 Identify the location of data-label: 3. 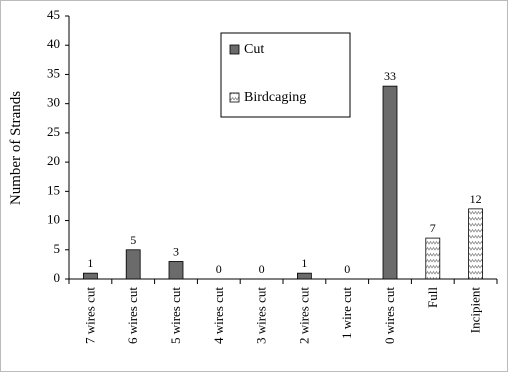
(176, 251).